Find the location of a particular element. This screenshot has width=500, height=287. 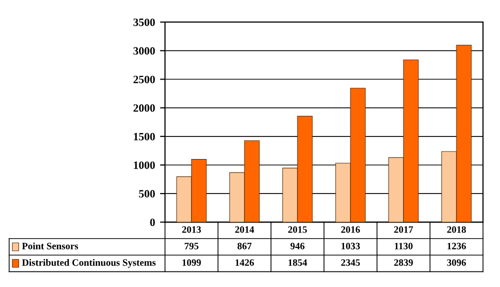

data-label: 1236 is located at coordinates (457, 246).